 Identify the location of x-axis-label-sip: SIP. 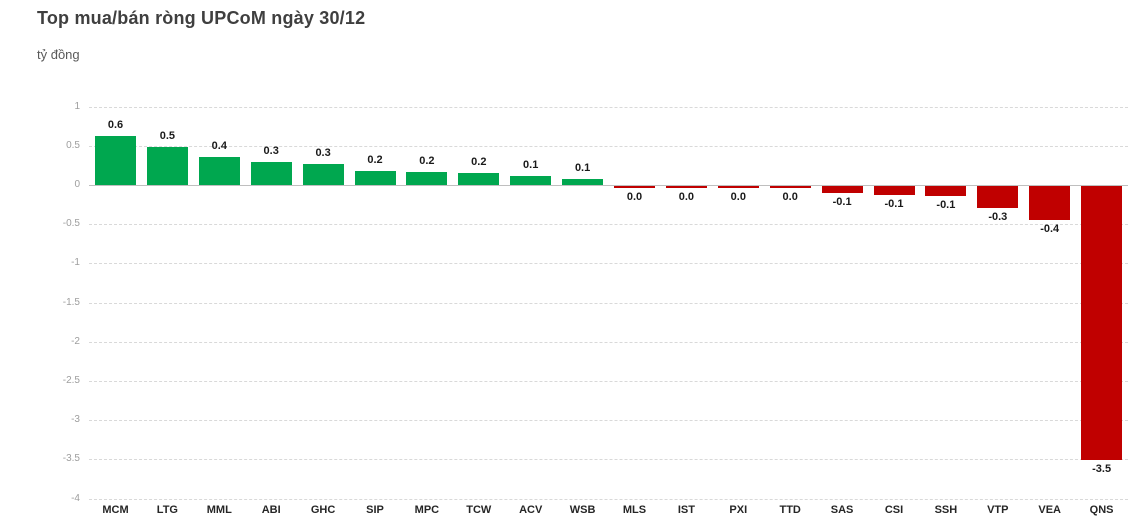
(375, 510).